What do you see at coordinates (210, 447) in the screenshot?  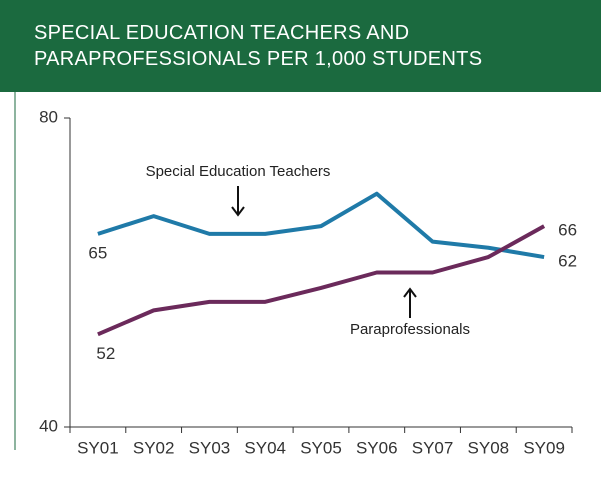 I see `x-tick-label: SY03` at bounding box center [210, 447].